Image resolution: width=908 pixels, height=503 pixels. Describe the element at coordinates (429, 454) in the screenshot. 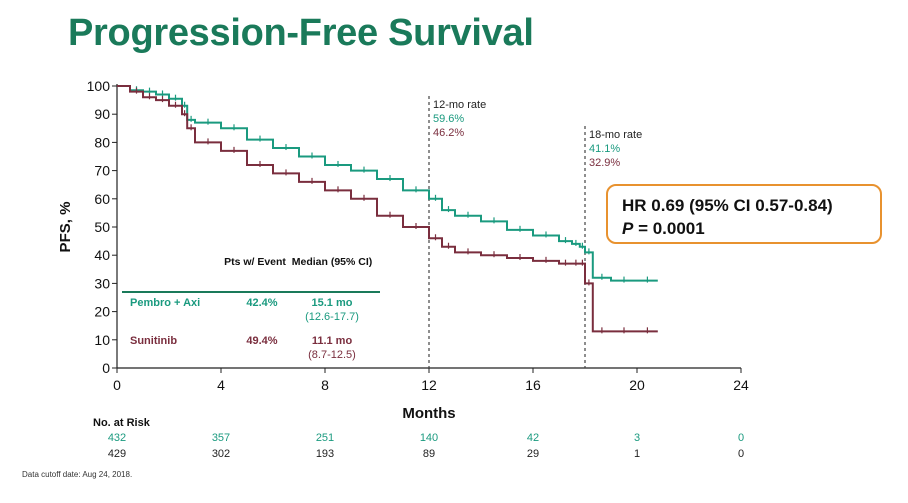

I see `at-risk-sunitinib: 89` at that location.